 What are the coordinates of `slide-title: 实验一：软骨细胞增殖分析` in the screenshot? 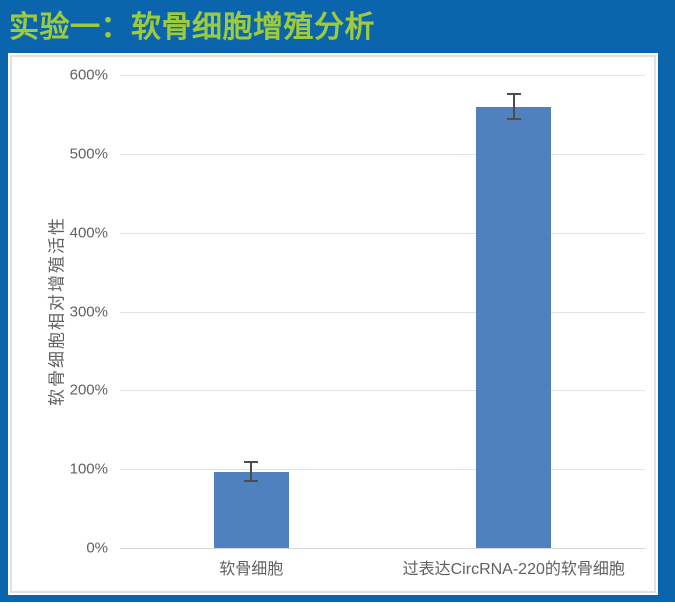 It's located at (192, 27).